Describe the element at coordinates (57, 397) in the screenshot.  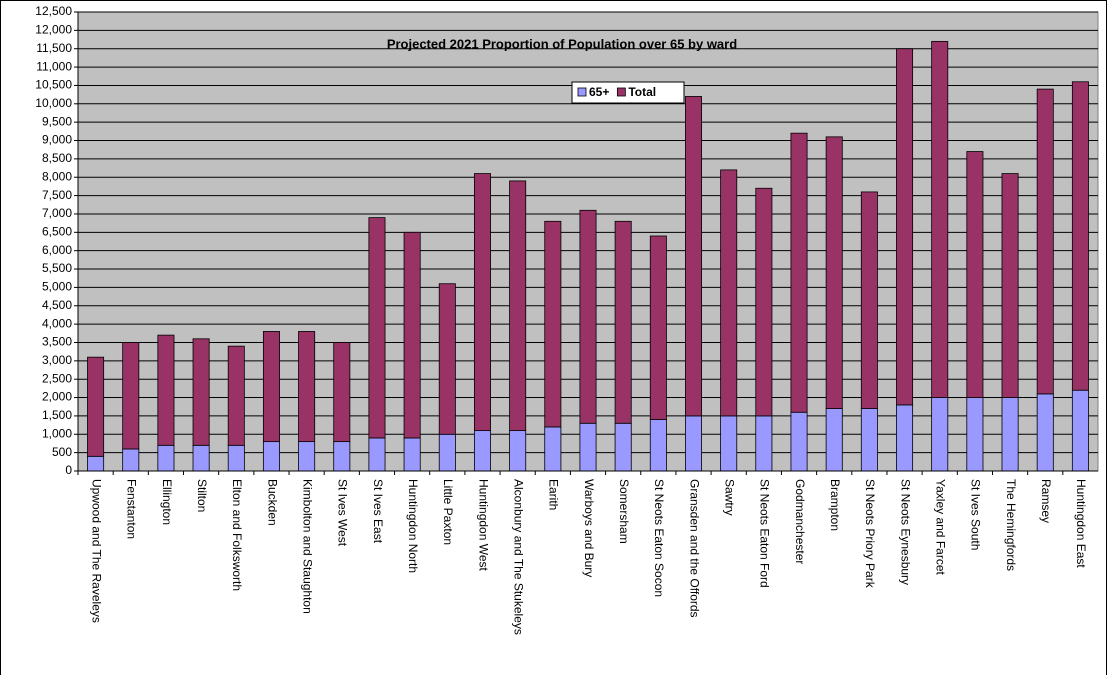
I see `y-tick-label: 2,000` at that location.